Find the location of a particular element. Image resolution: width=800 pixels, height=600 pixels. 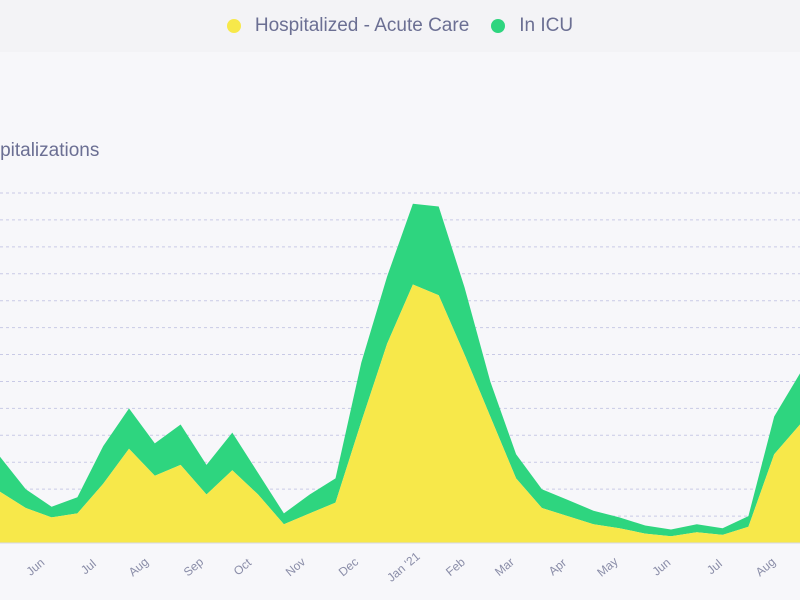

legend-dot-icu is located at coordinates (498, 26).